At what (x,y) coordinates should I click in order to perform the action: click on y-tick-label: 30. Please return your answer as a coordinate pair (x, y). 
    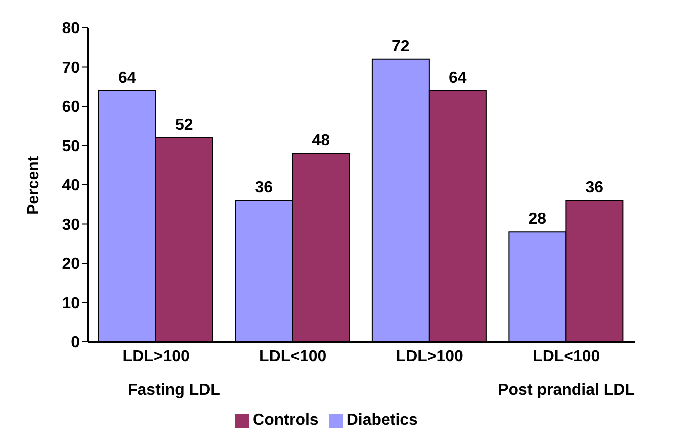
    Looking at the image, I should click on (71, 225).